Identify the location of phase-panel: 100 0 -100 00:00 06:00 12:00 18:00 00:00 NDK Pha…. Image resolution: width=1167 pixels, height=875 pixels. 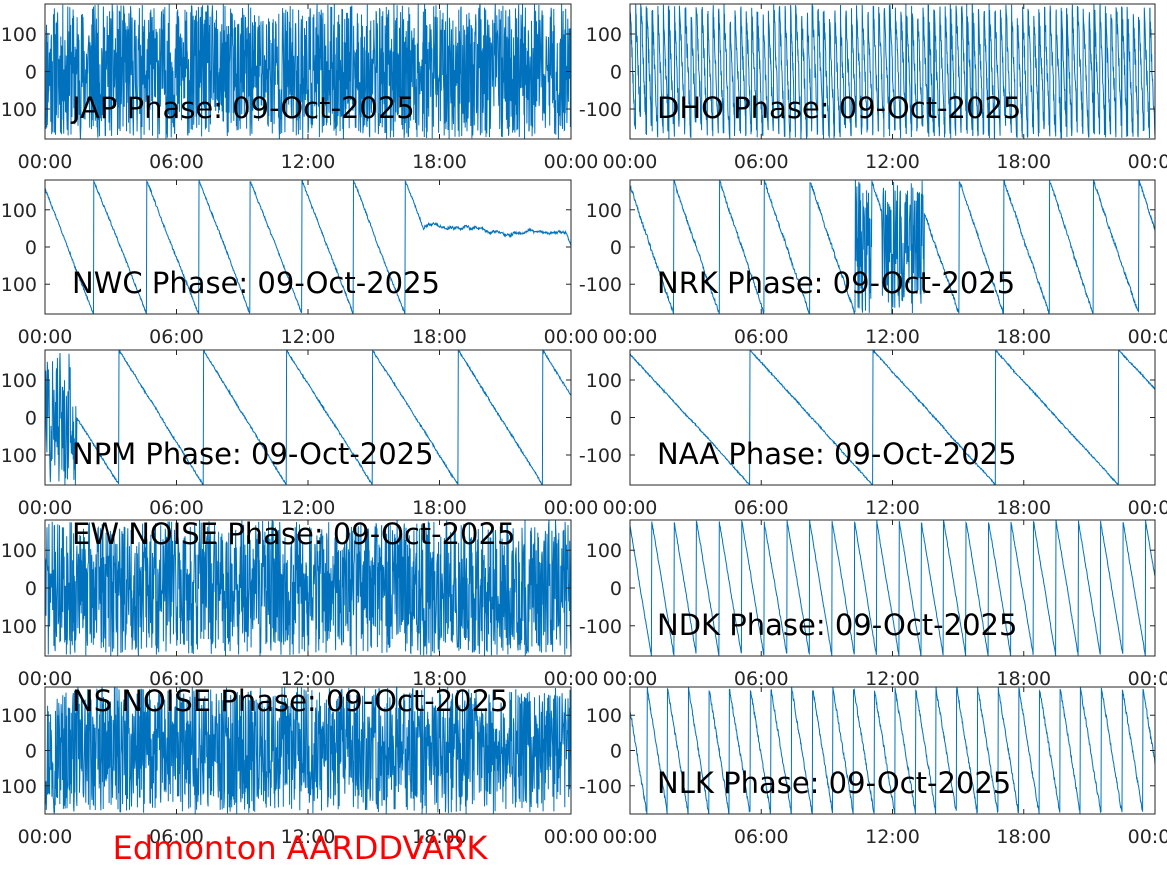
(873, 604).